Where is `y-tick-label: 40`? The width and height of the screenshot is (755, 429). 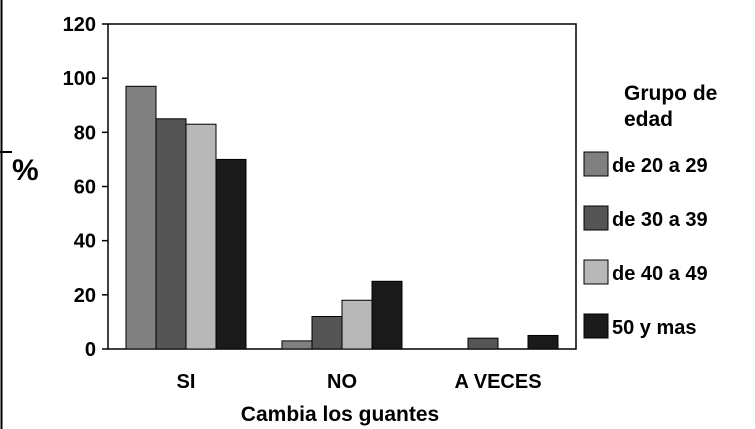 y-tick-label: 40 is located at coordinates (85, 242).